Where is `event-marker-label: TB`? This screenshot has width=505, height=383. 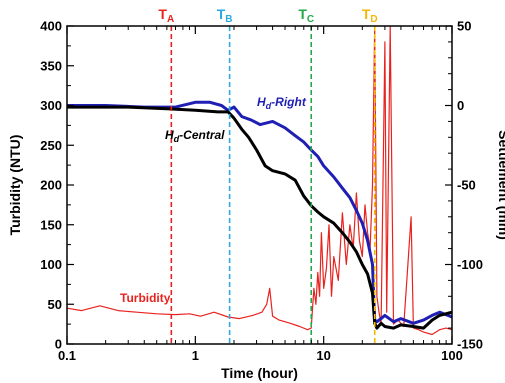 event-marker-label: TB is located at coordinates (225, 15).